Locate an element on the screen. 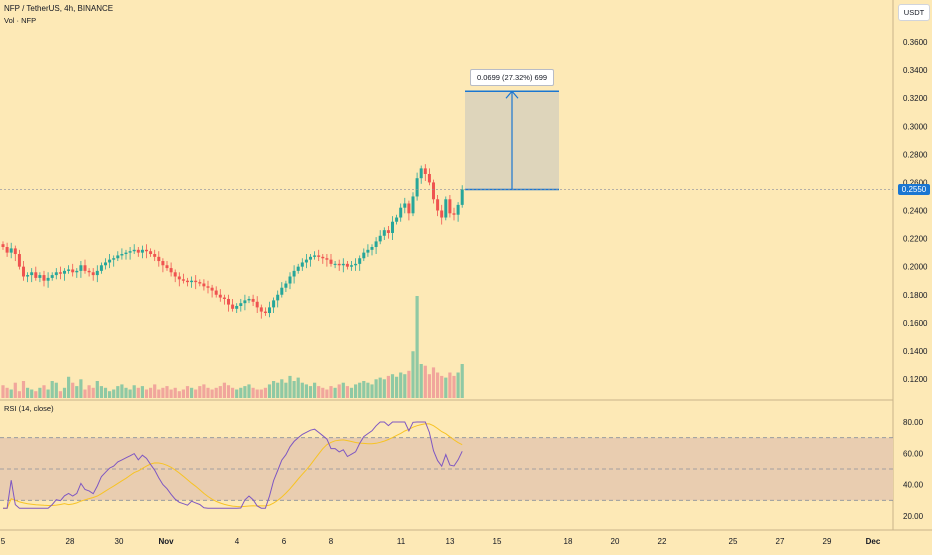 This screenshot has width=932, height=555. rsi-tick-label: 40.00 is located at coordinates (913, 485).